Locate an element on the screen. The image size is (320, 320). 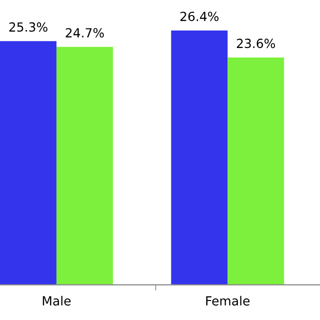
data-label: 25.3% is located at coordinates (28, 27).